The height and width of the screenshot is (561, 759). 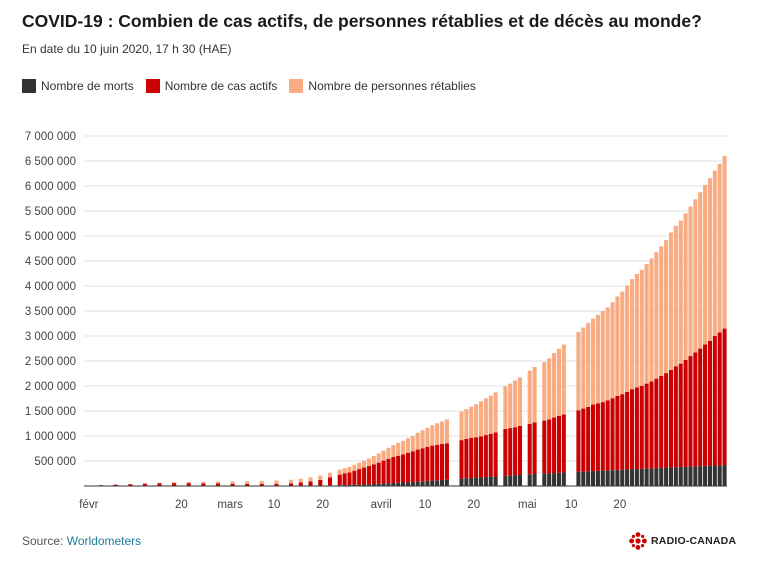 I want to click on legend-label-recovered: Nombre de personnes rétablies, so click(x=392, y=86).